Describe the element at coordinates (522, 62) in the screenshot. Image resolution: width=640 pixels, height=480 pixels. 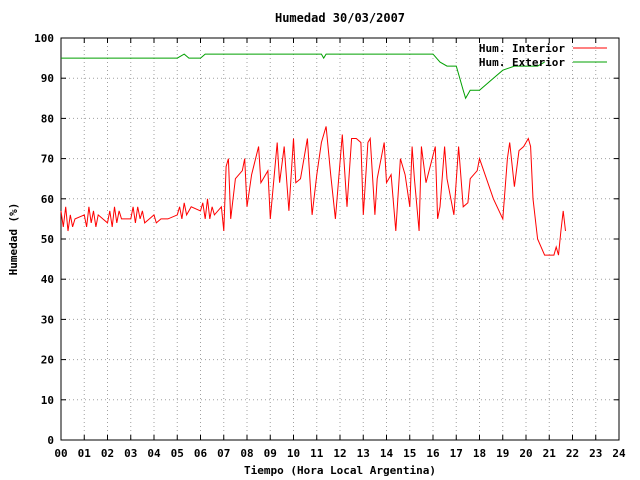
I see `legend-label: Hum. Exterior` at that location.